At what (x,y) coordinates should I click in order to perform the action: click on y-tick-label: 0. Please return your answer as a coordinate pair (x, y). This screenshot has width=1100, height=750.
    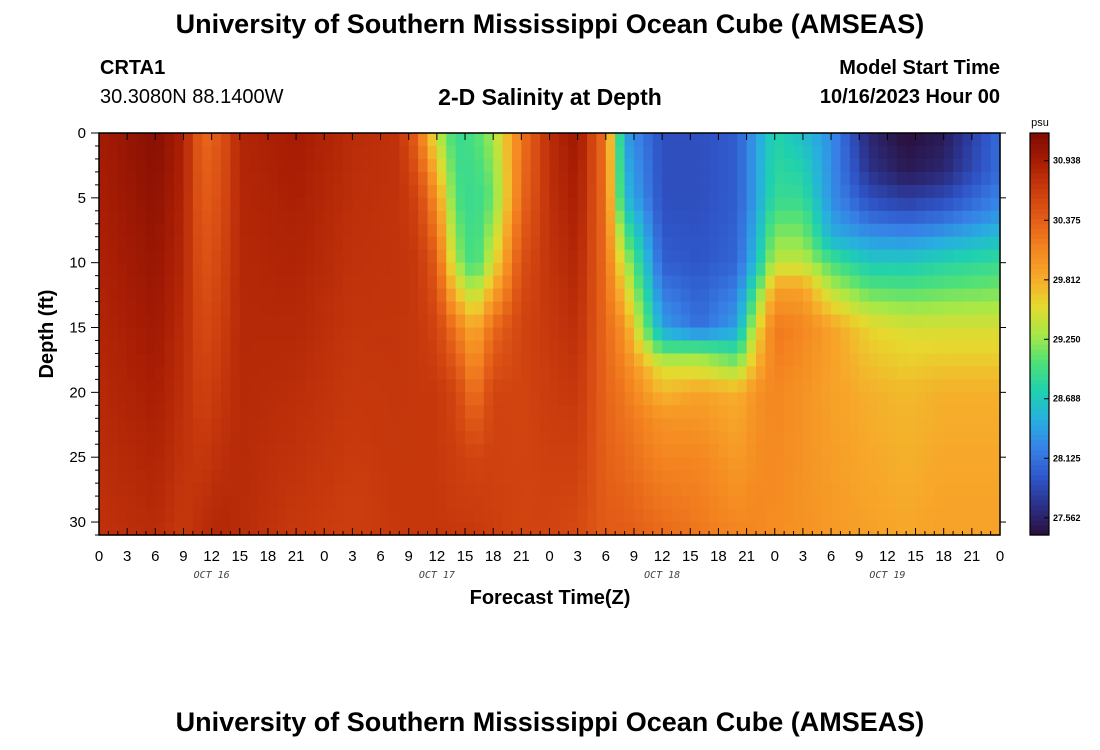
    Looking at the image, I should click on (82, 133).